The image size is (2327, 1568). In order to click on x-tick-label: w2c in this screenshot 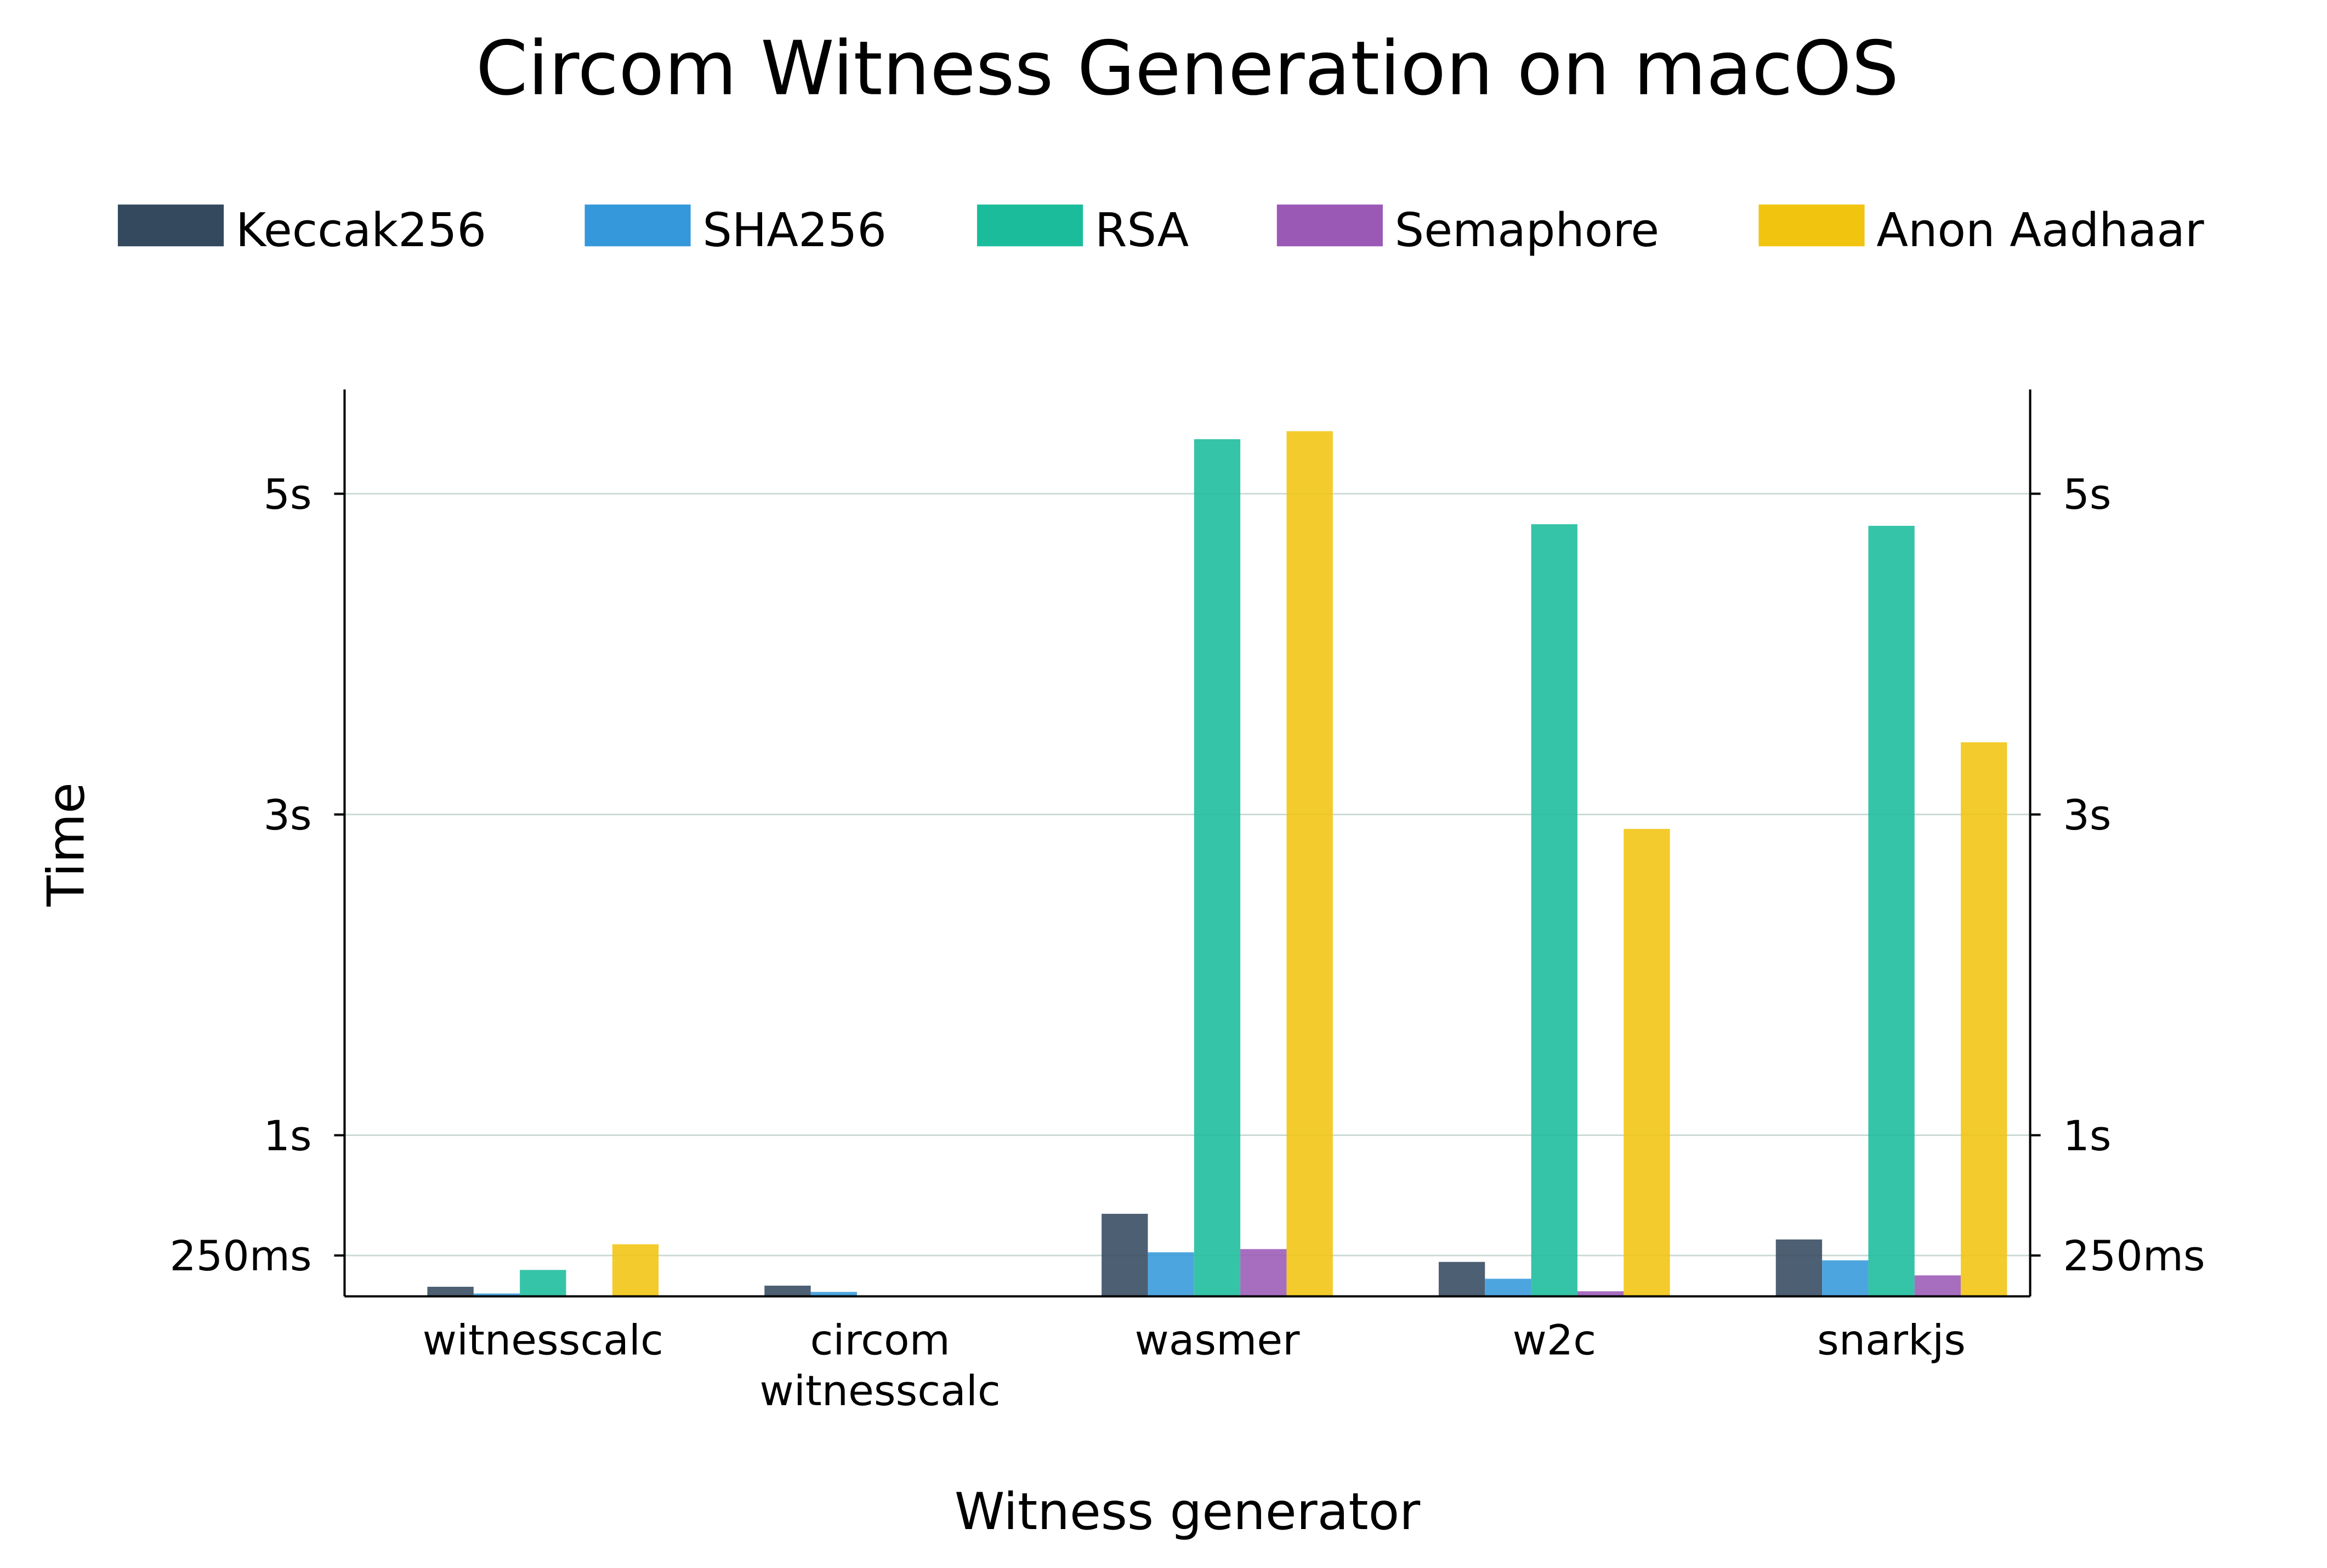, I will do `click(1554, 1341)`.